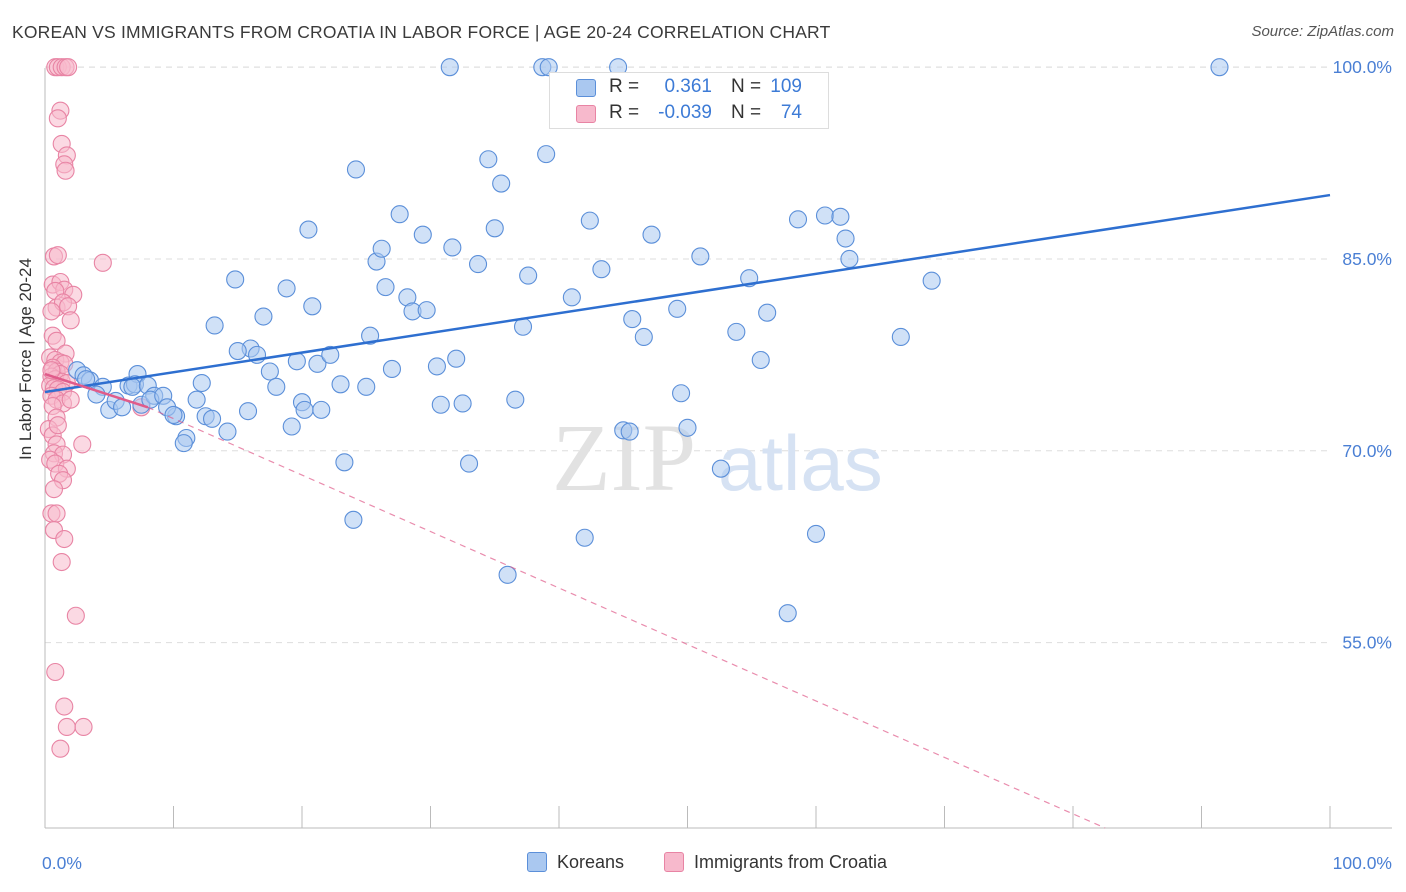 The image size is (1406, 892). I want to click on legend-r-value: 0.361, so click(688, 86).